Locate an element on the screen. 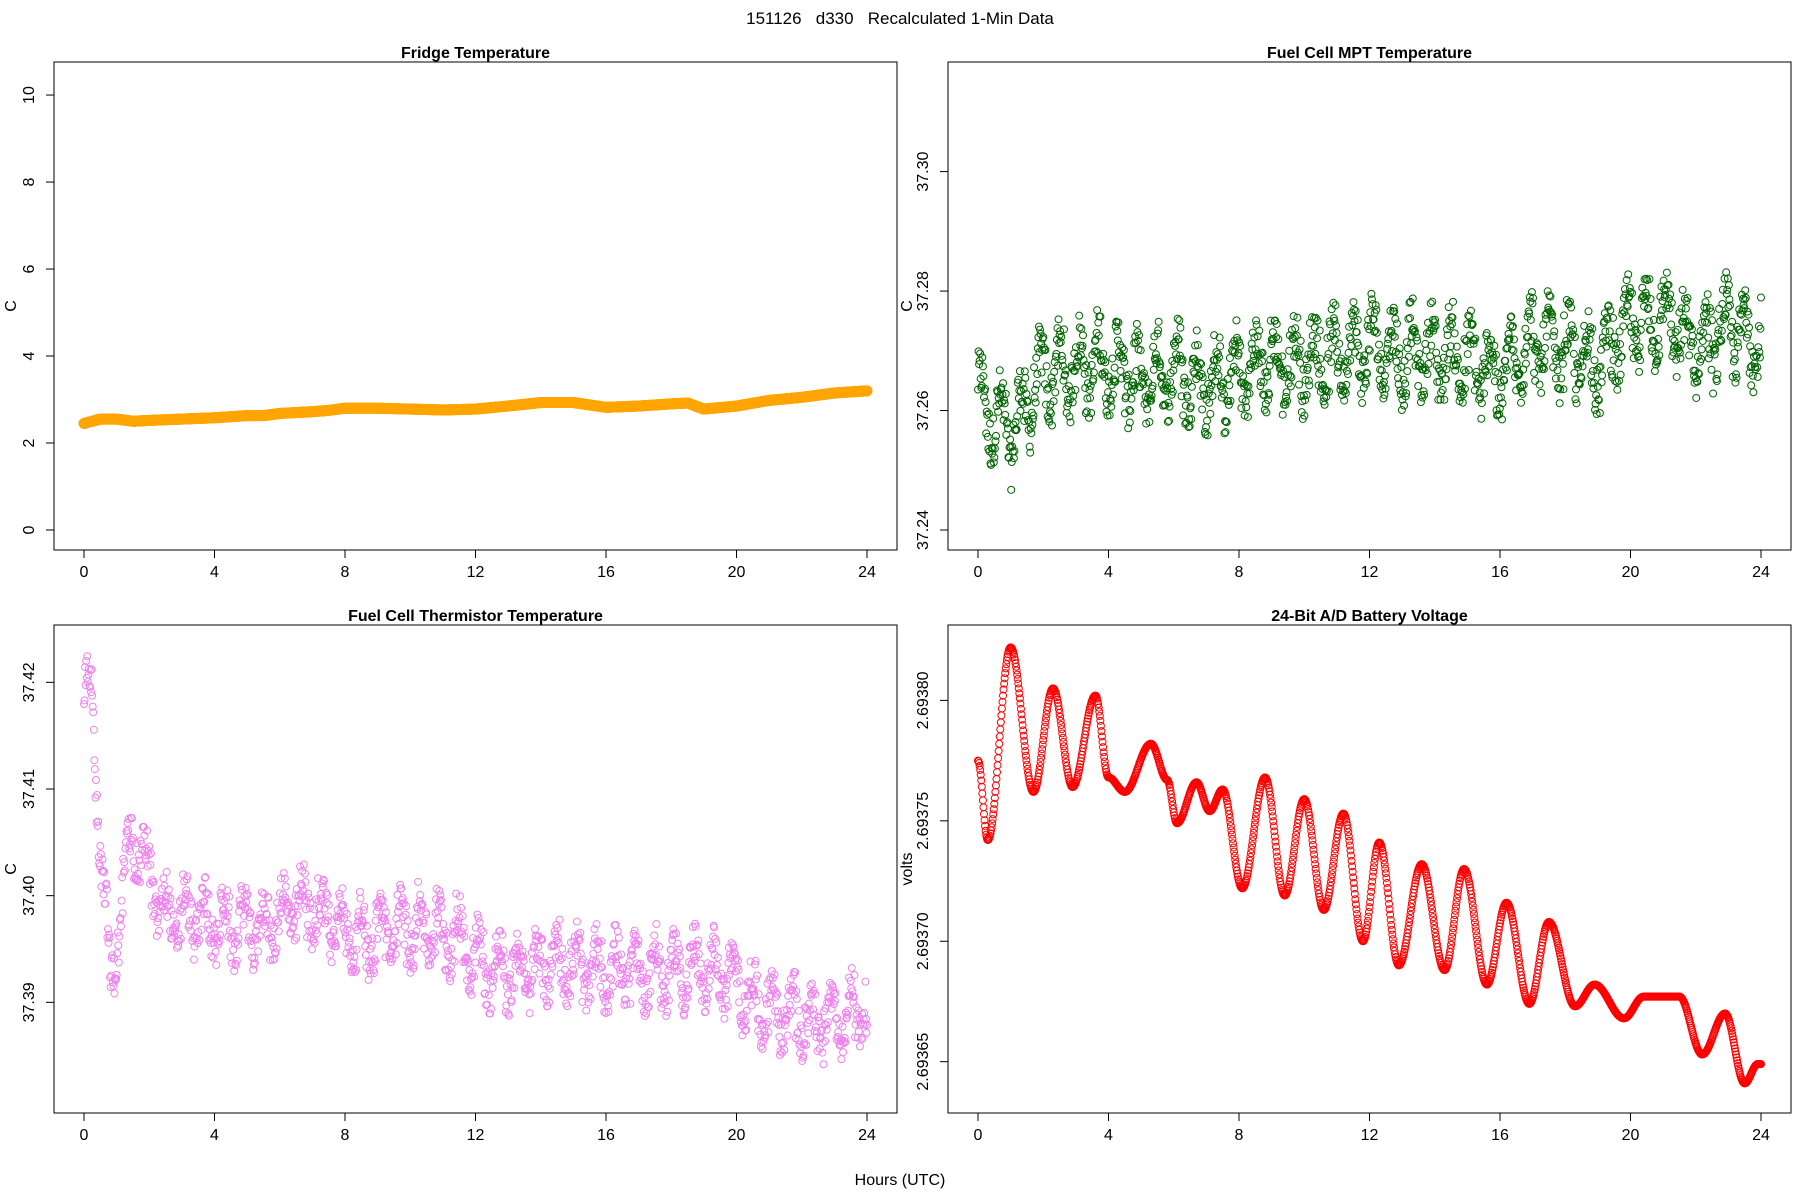 Image resolution: width=1800 pixels, height=1200 pixels. x-tick-label: 12 is located at coordinates (476, 572).